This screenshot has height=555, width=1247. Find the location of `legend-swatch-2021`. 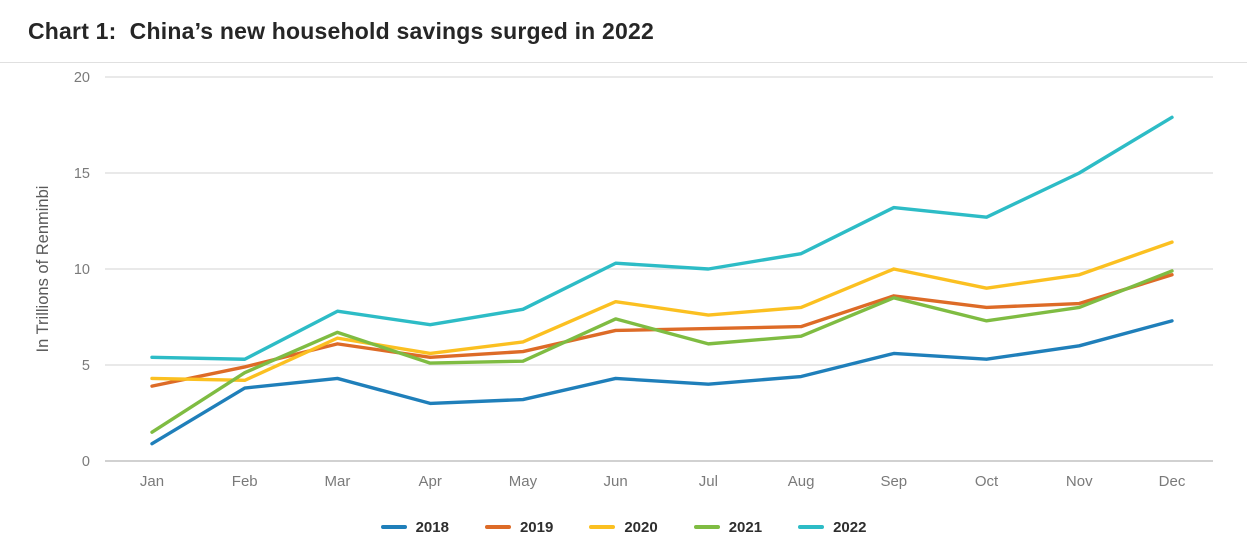

legend-swatch-2021 is located at coordinates (706, 527).